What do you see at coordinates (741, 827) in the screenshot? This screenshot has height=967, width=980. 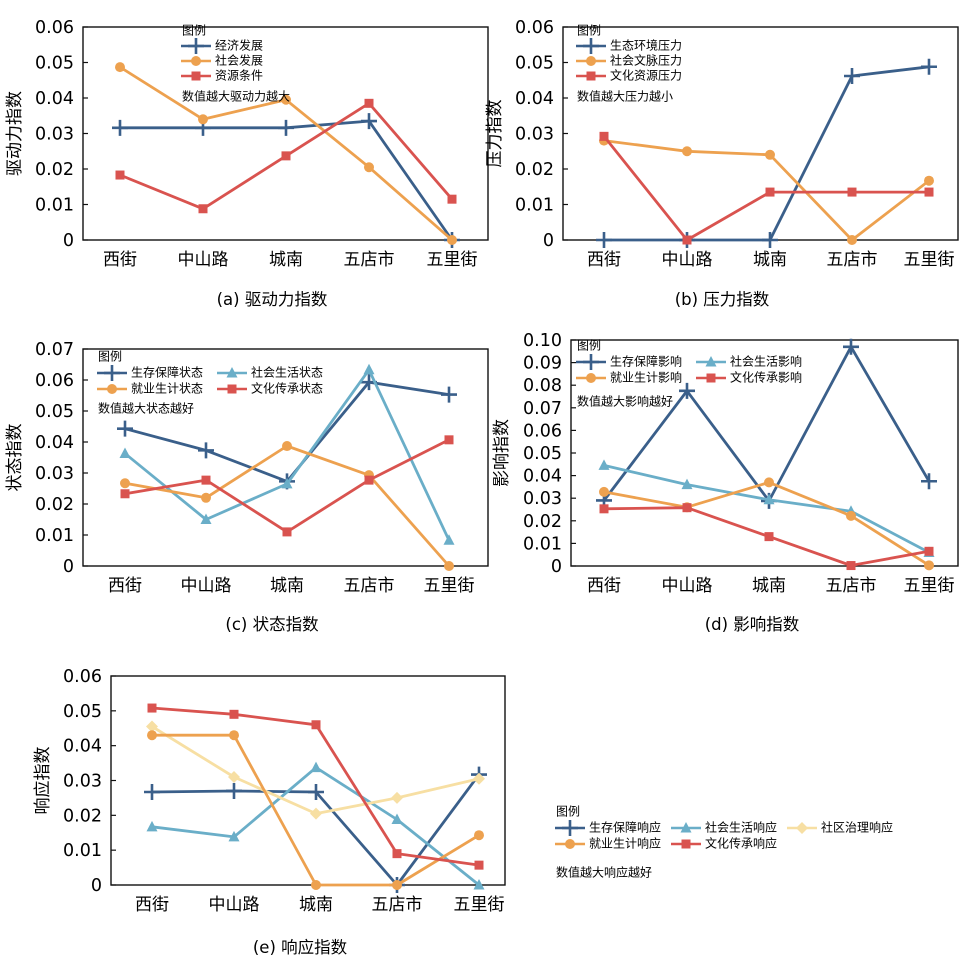 I see `legend-entry-label: 社会生活响应` at bounding box center [741, 827].